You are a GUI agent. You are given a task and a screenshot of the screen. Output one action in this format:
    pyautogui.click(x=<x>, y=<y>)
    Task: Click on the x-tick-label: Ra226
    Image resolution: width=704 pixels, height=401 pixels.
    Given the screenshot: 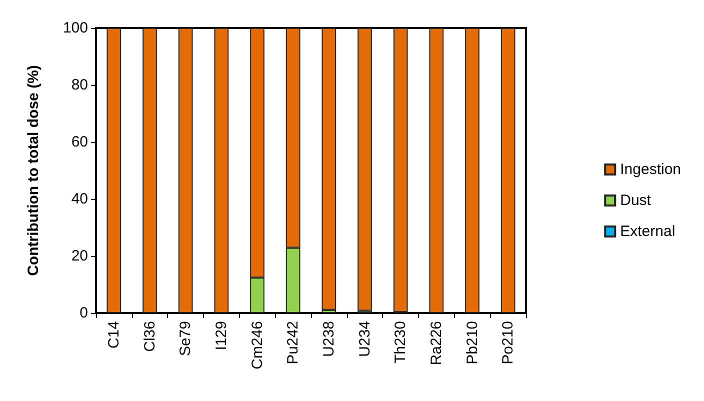 What is the action you would take?
    pyautogui.click(x=436, y=343)
    